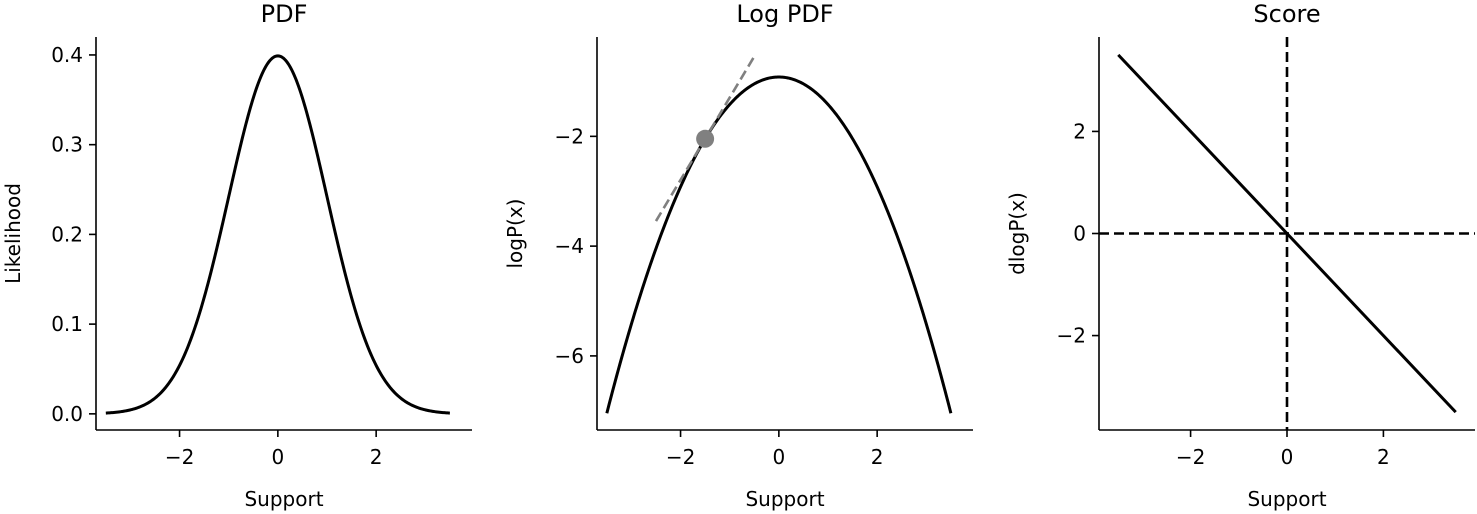 The image size is (1477, 514). Describe the element at coordinates (376, 457) in the screenshot. I see `pdf-x-tick-label: 2` at that location.